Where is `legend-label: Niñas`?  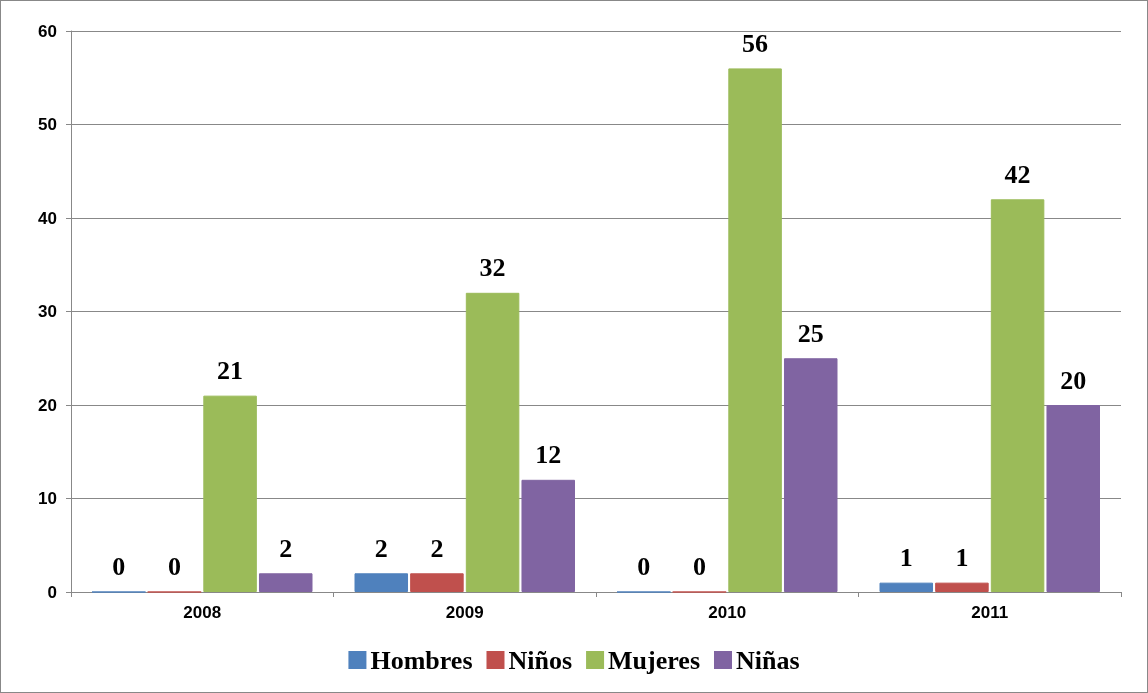 legend-label: Niñas is located at coordinates (768, 660).